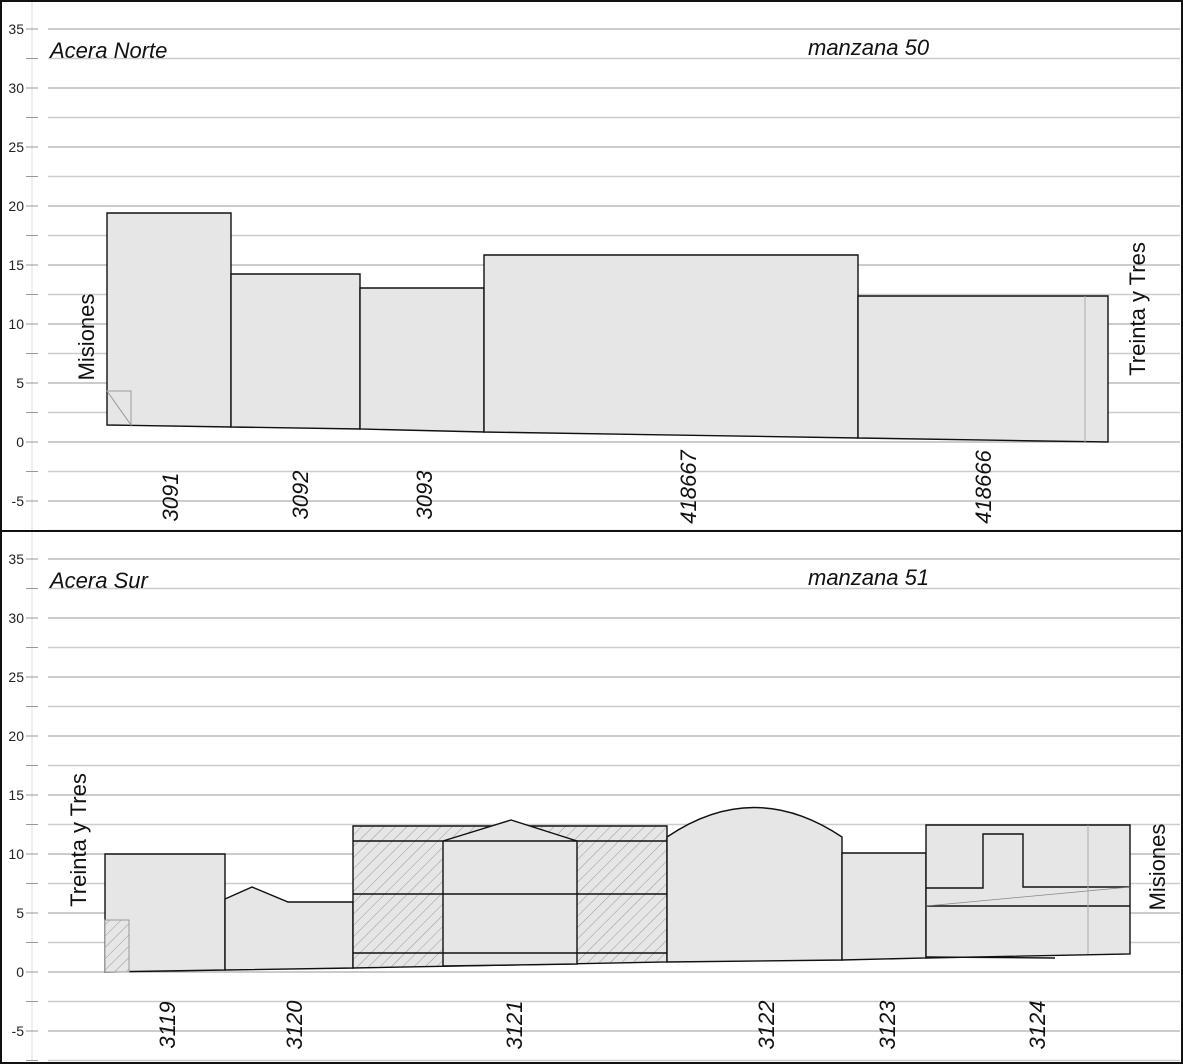 Image resolution: width=1183 pixels, height=1064 pixels. What do you see at coordinates (887, 1025) in the screenshot?
I see `lot-label: 3123` at bounding box center [887, 1025].